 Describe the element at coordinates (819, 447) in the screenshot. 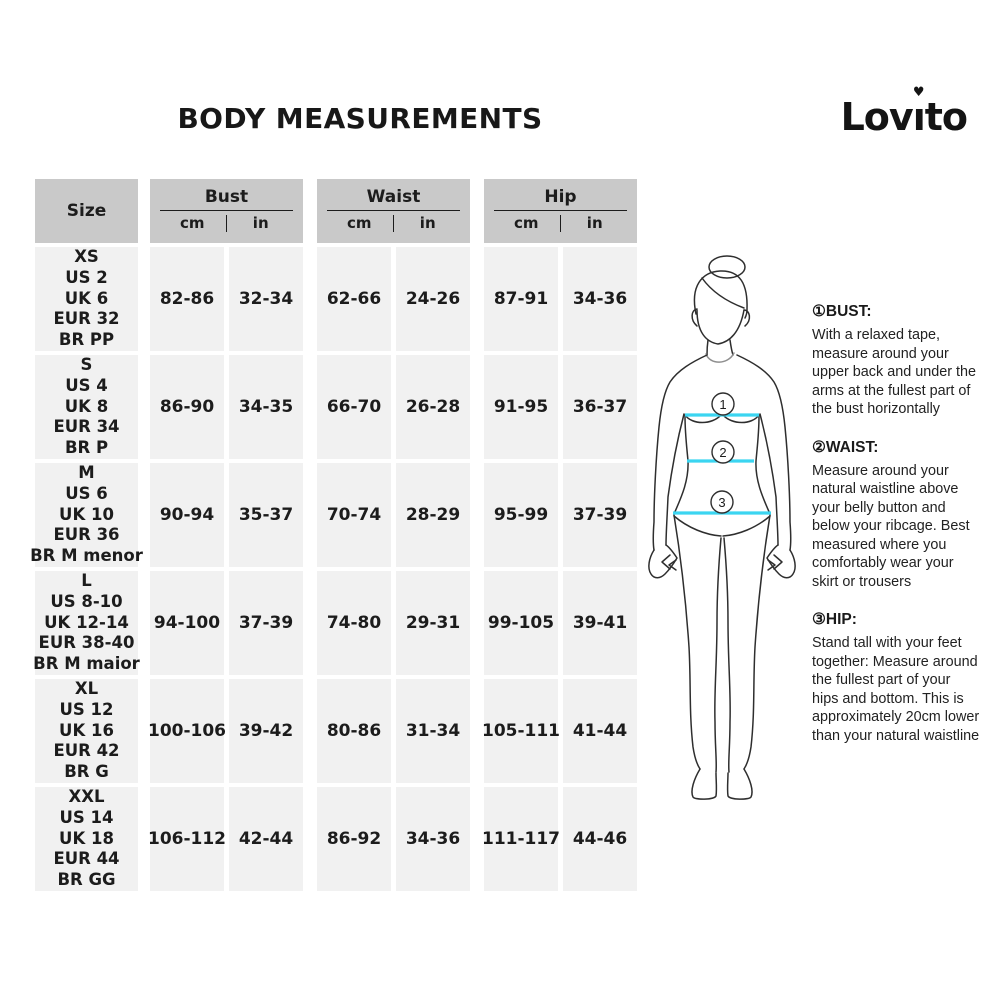

I see `waist-number-icon: ②` at that location.